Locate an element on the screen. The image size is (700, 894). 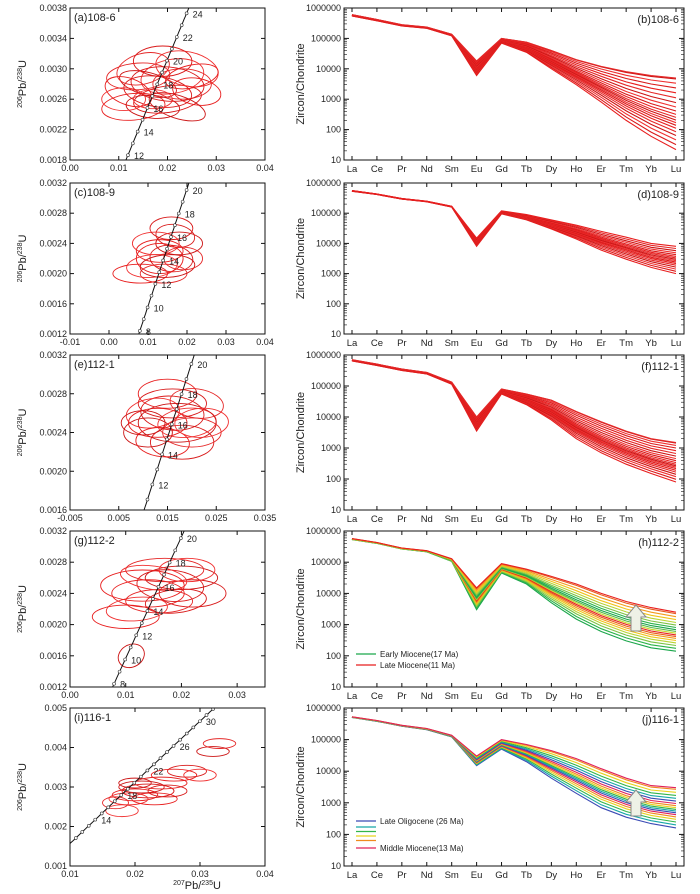
plot-frame-i is located at coordinates (167, 787).